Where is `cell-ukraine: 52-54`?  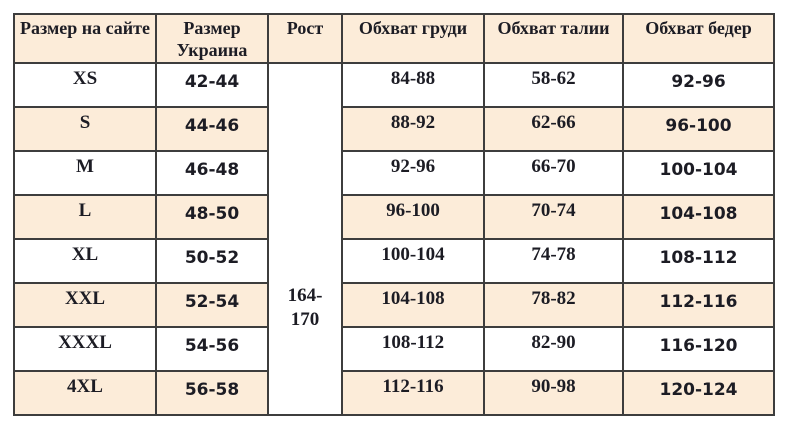
cell-ukraine: 52-54 is located at coordinates (212, 304).